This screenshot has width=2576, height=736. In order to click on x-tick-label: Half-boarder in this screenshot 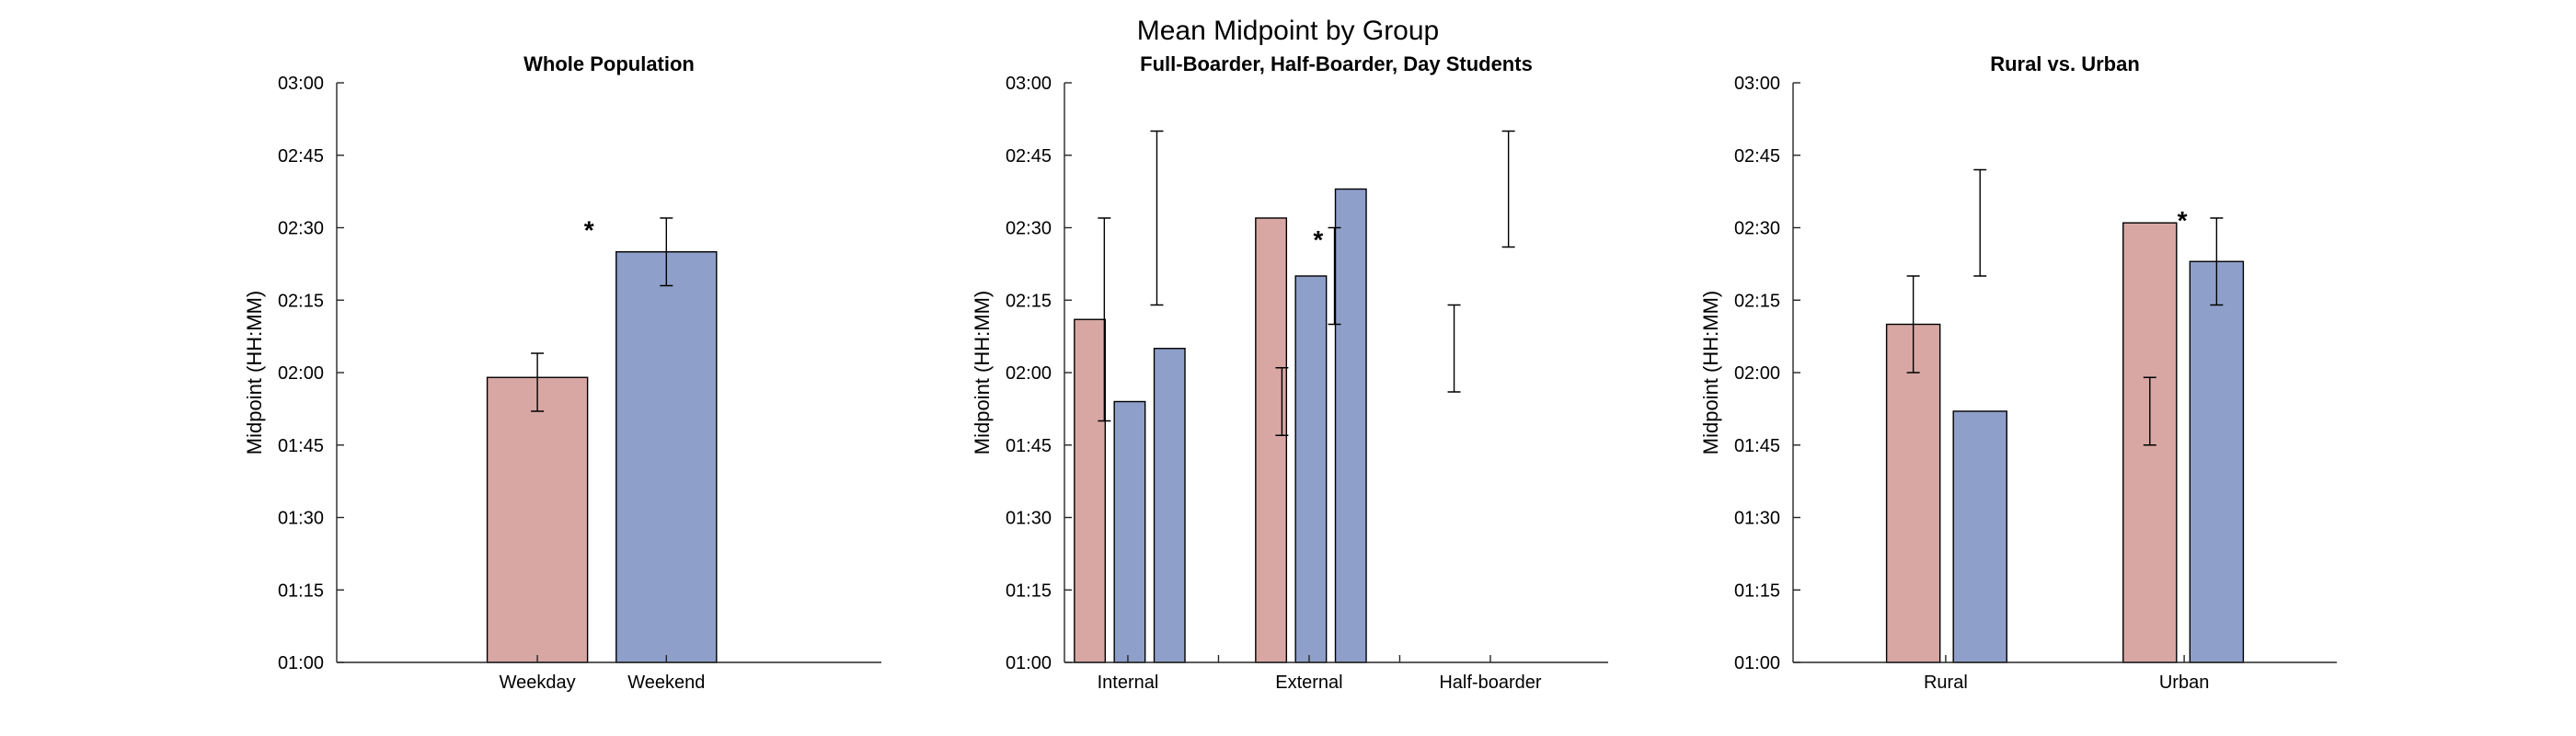, I will do `click(1490, 683)`.